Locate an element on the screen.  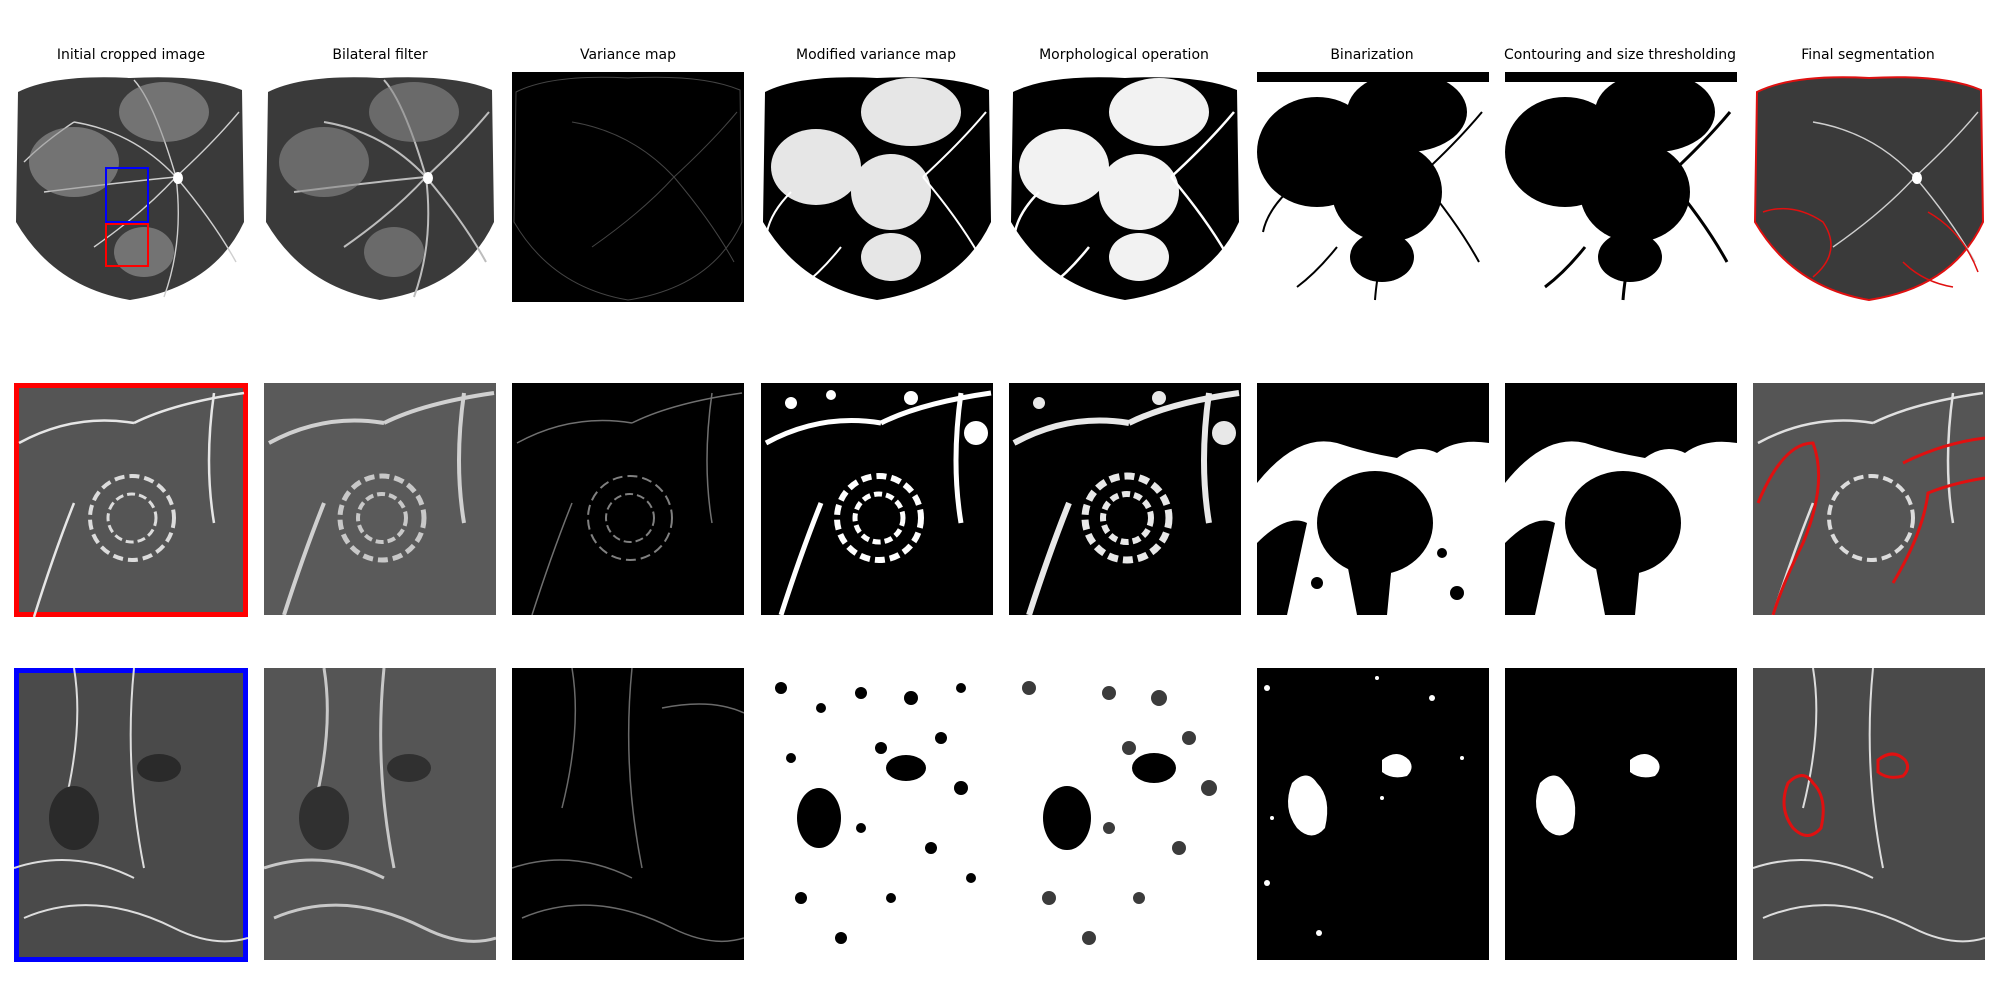
row2-modified-variance-red-roi is located at coordinates (877, 499).